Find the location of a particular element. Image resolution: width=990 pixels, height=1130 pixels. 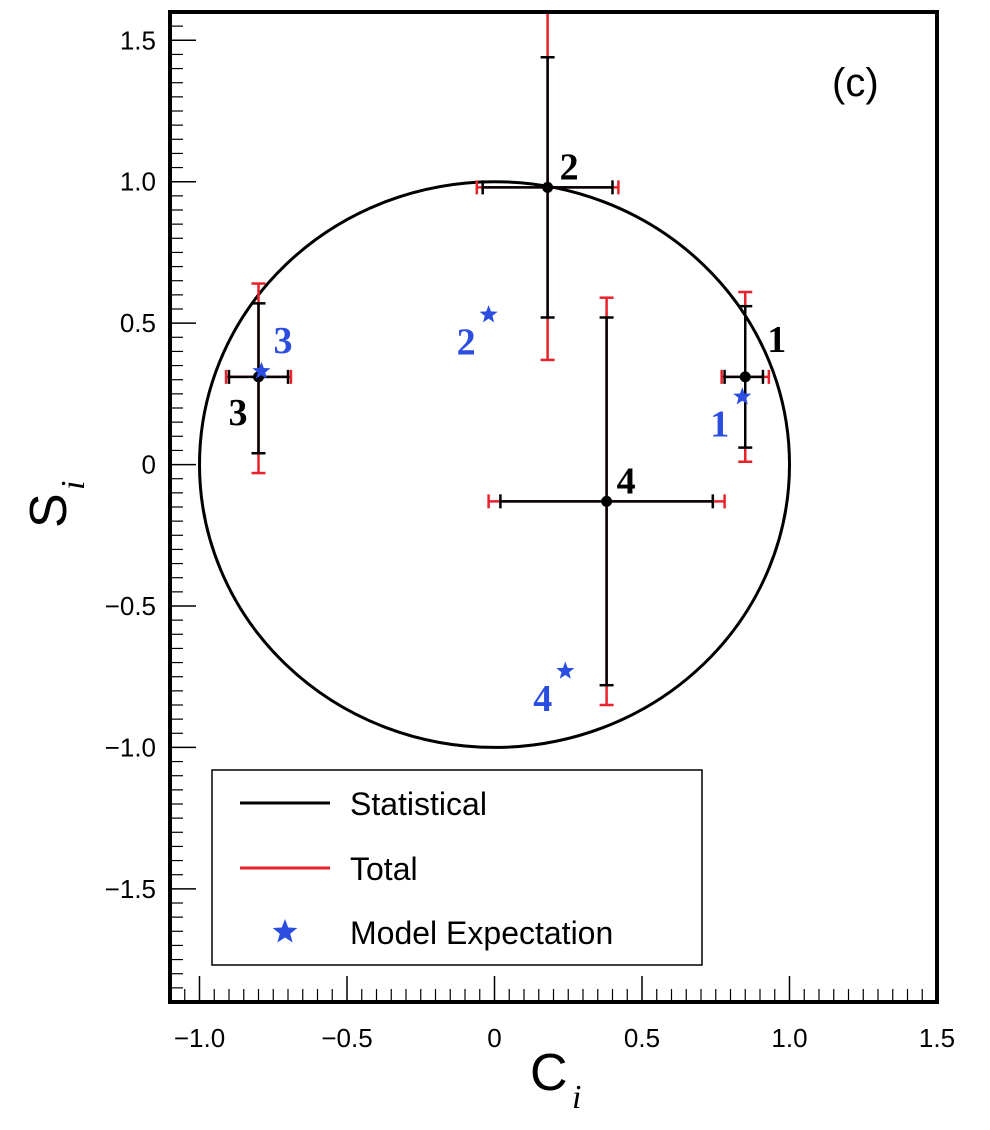

svg-text: C is located at coordinates (549, 1073).